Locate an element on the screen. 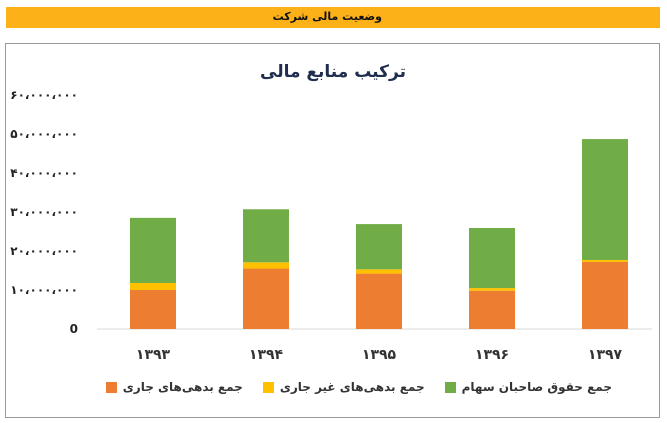 Image resolution: width=667 pixels, height=423 pixels. legend-label: جمع بدهی‌های غیر جاری is located at coordinates (352, 387).